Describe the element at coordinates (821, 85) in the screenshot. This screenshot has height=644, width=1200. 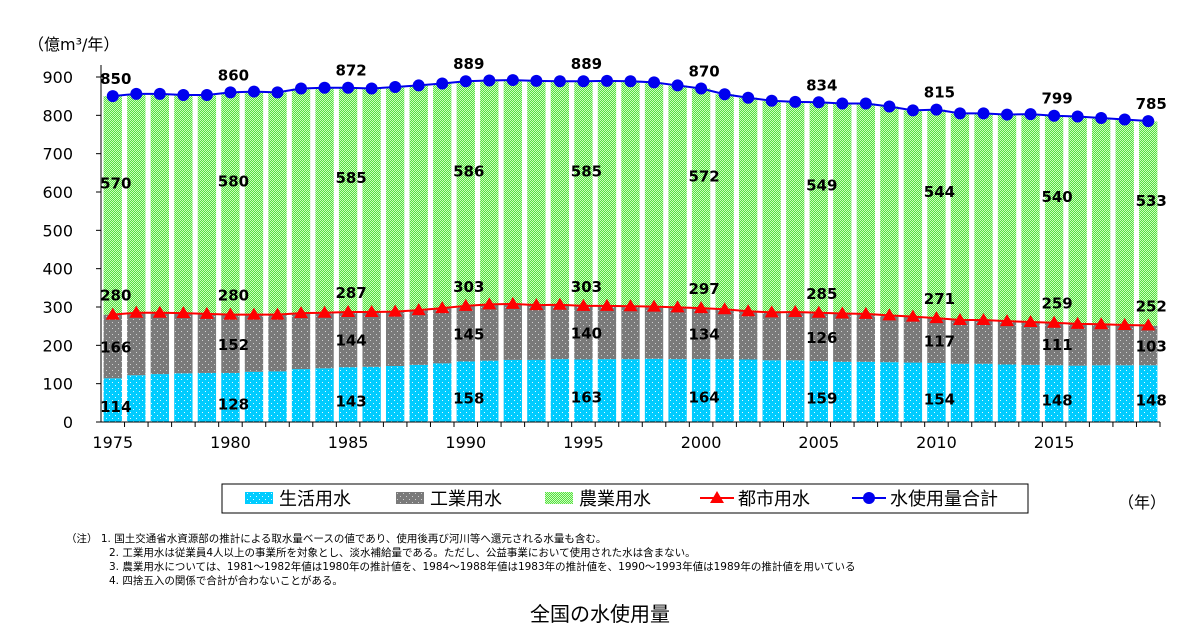
I see `total-label: 834` at that location.